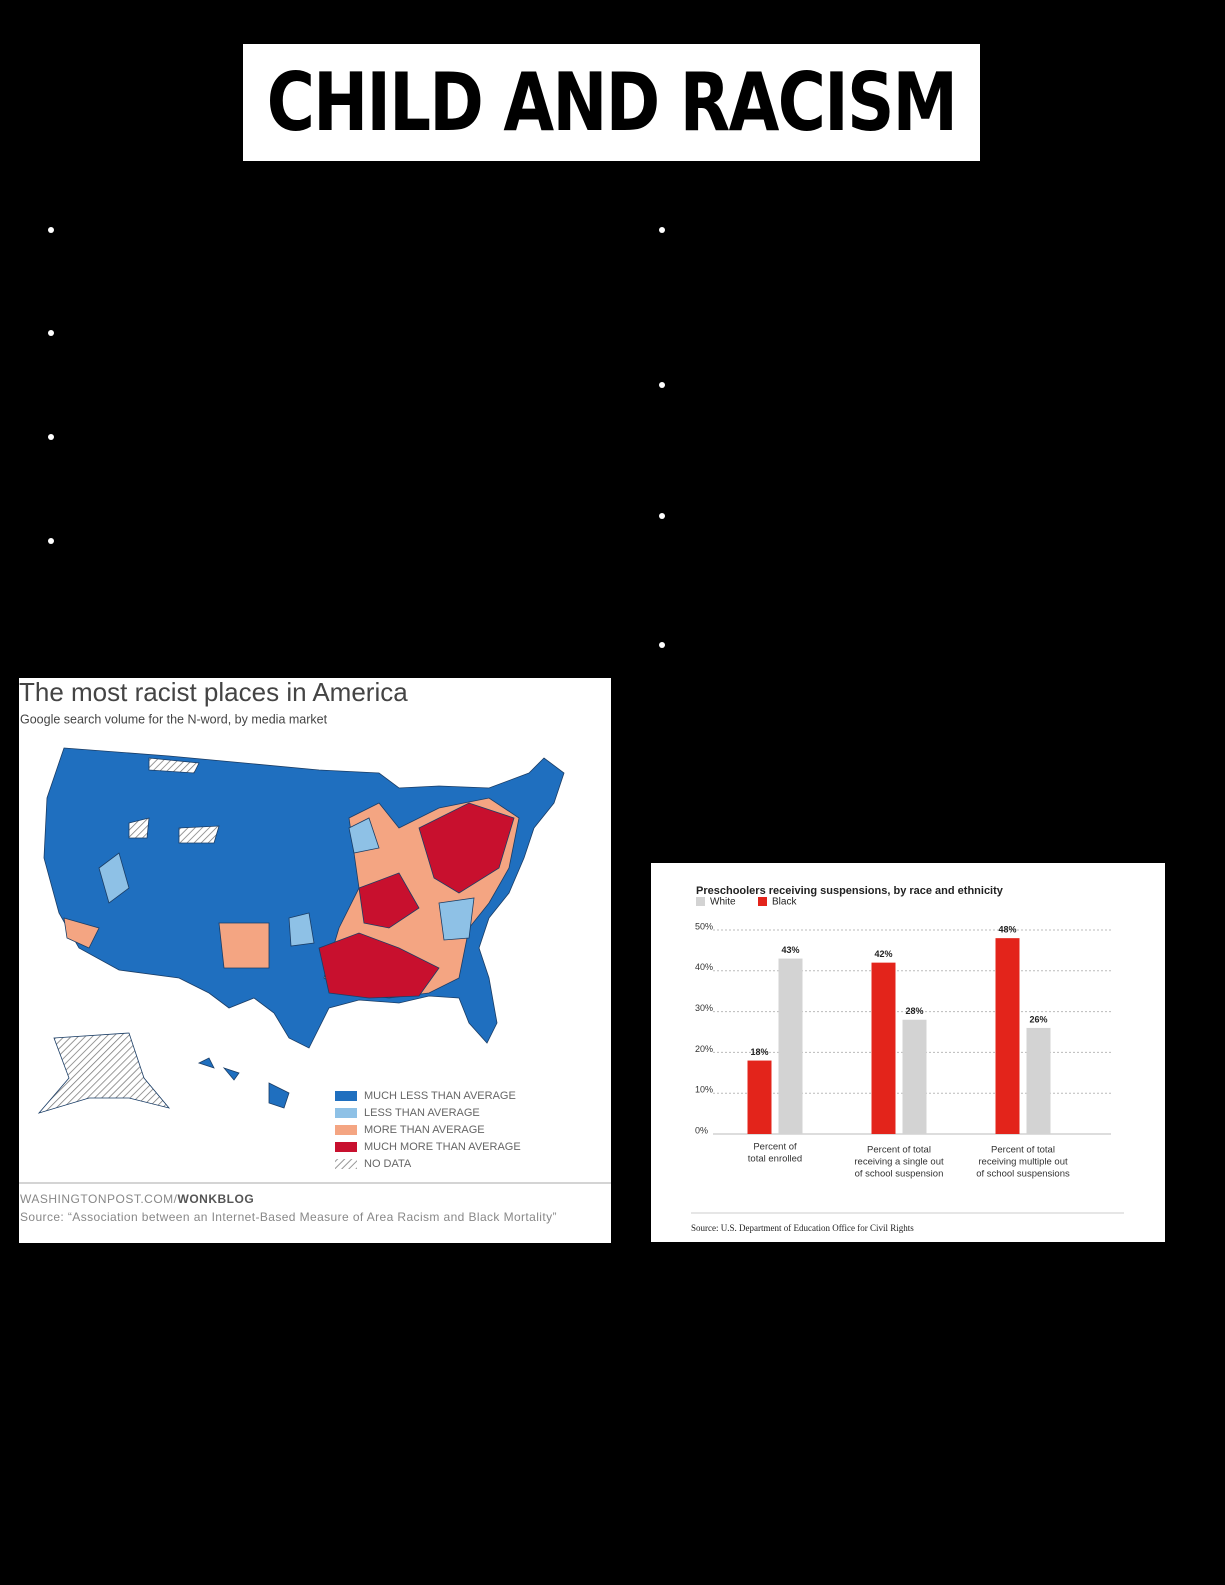  Describe the element at coordinates (723, 902) in the screenshot. I see `legend-label: White` at that location.